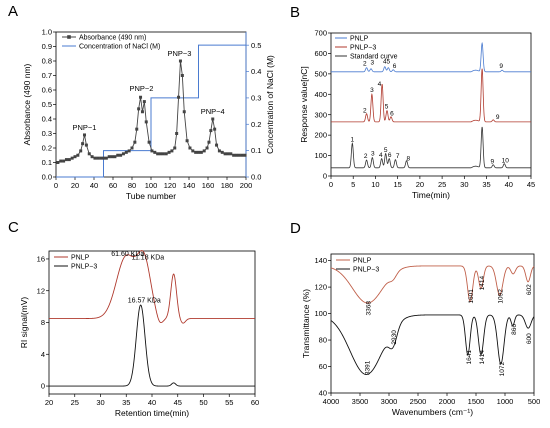  Describe the element at coordinates (47, 119) in the screenshot. I see `y-tick-label: 0.4` at that location.